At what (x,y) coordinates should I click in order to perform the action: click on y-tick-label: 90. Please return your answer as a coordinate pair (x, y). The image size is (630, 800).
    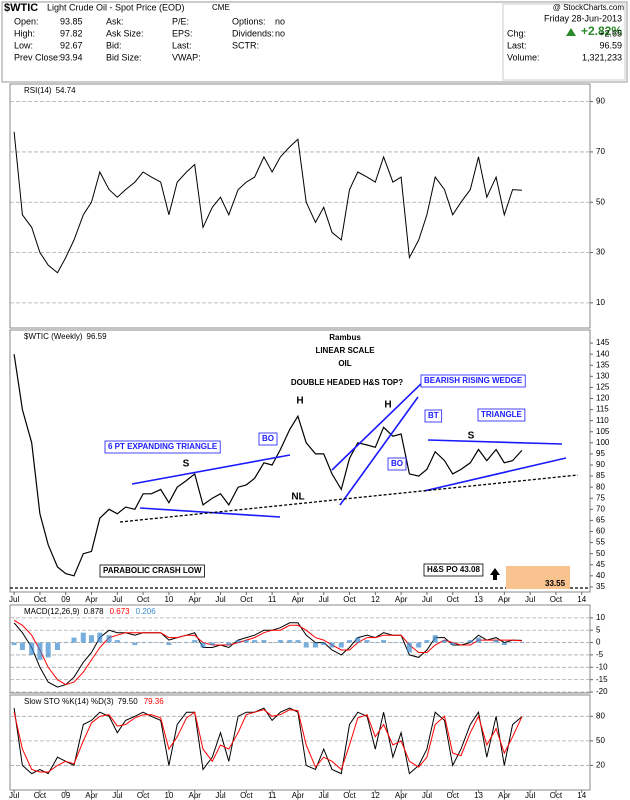
    Looking at the image, I should click on (600, 101).